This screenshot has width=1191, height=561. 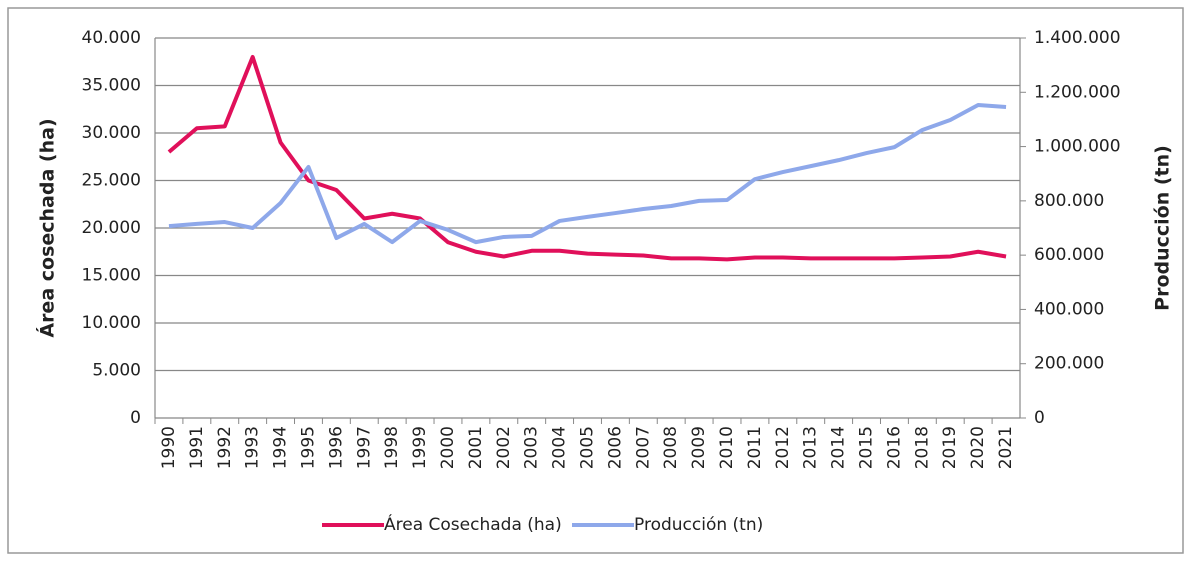 I want to click on x-tick-label: 2003, so click(x=532, y=447).